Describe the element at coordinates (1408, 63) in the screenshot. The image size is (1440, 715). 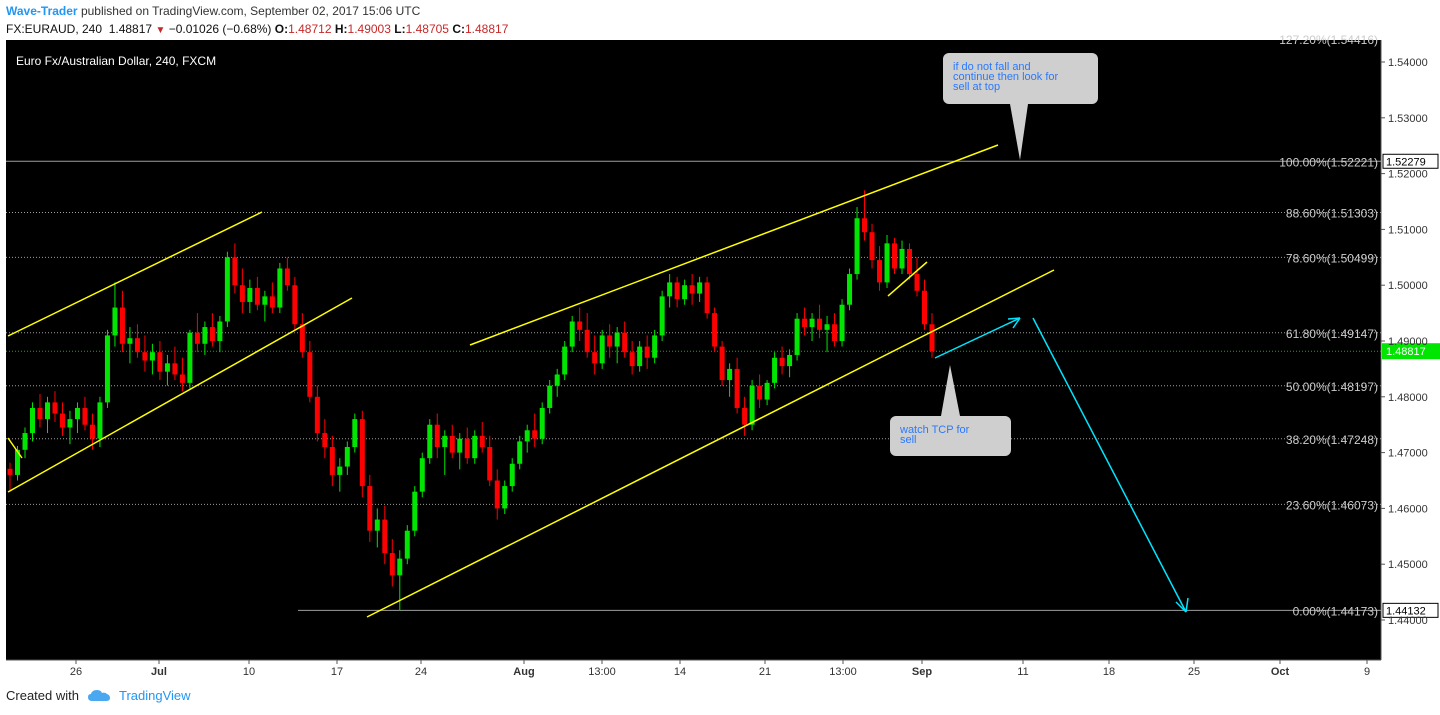
I see `y-tick-label: 1.54000` at that location.